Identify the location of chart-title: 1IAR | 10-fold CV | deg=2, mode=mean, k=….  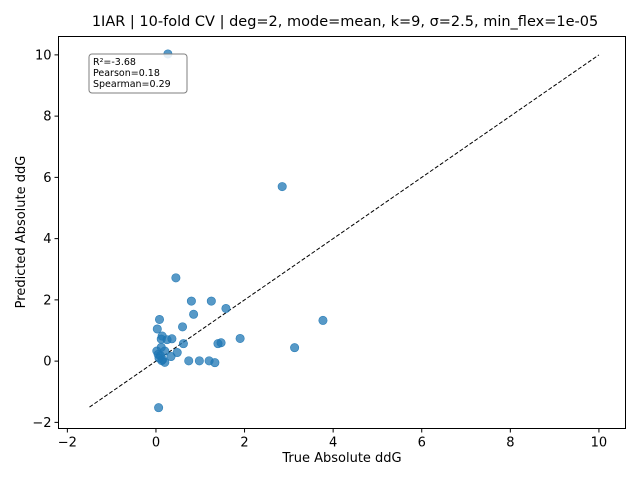
(345, 22).